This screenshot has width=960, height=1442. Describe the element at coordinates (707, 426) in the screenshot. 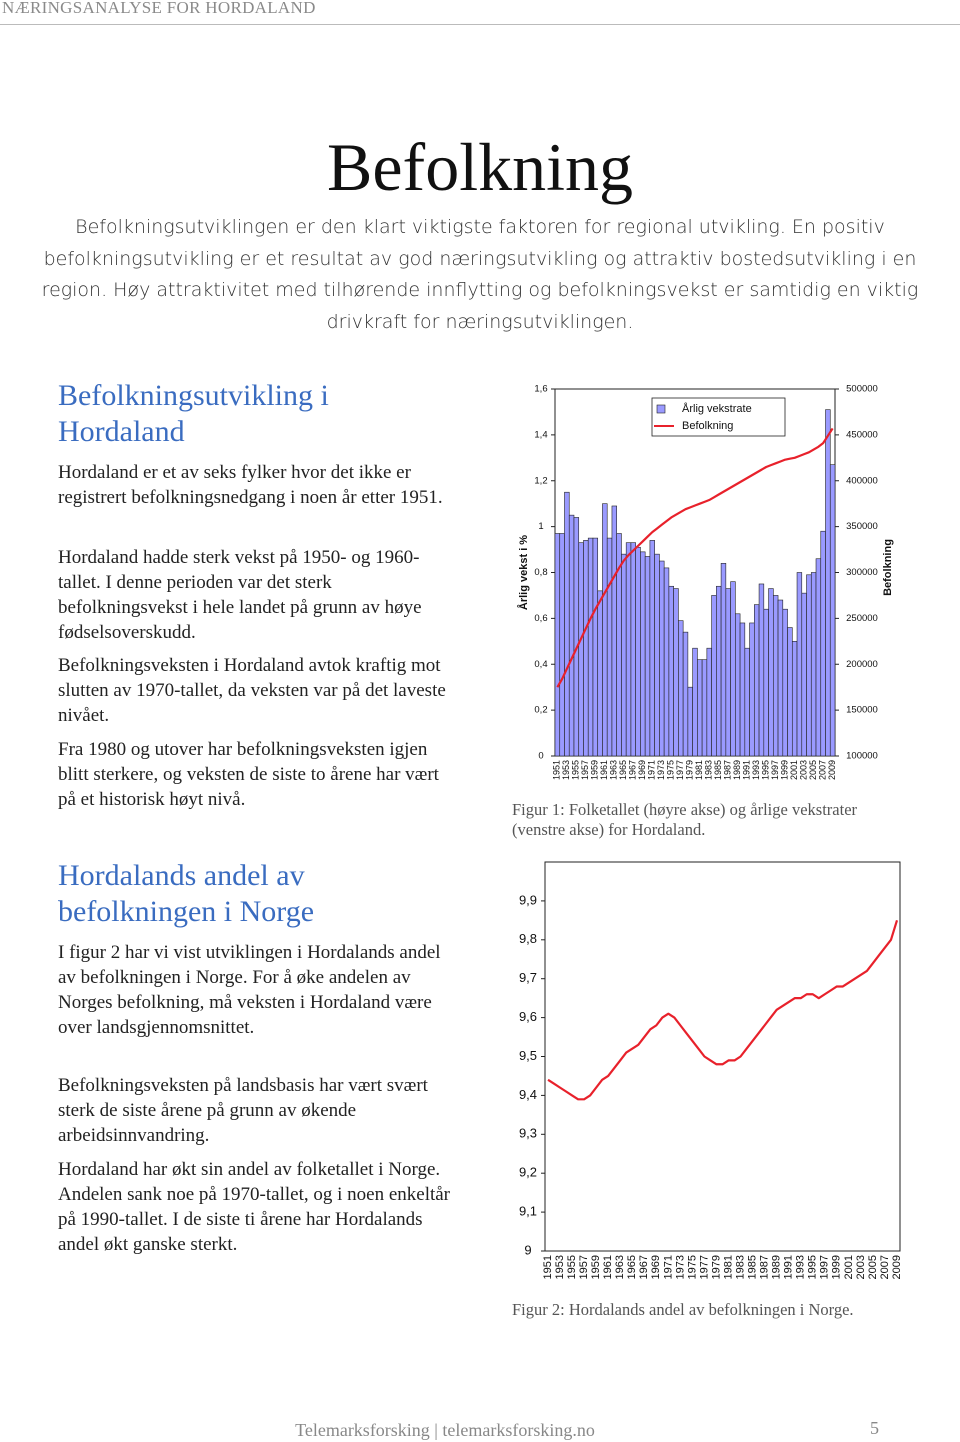

I see `legend-label: Befolkning` at that location.